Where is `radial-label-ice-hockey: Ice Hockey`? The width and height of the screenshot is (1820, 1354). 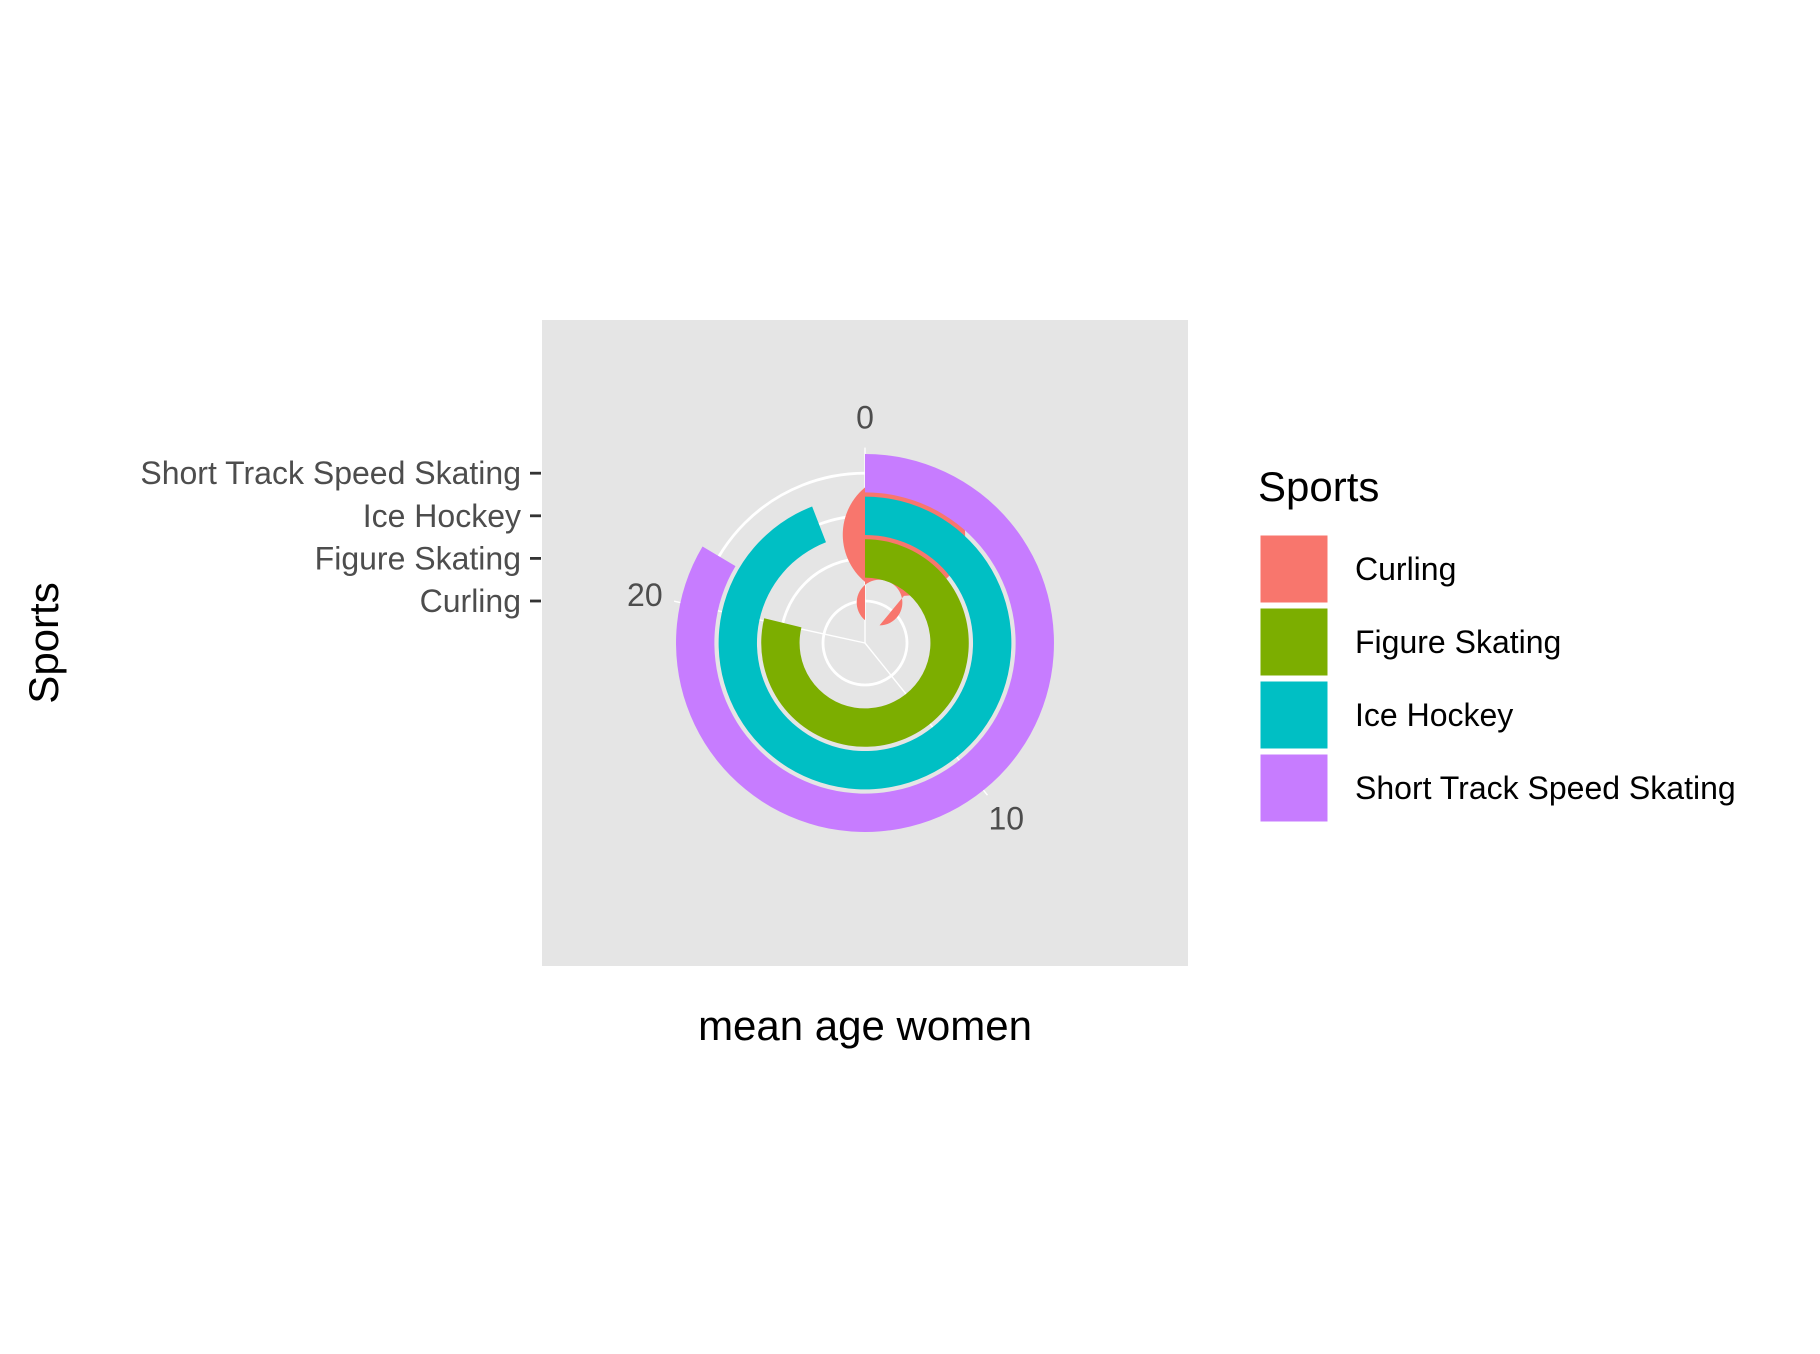
radial-label-ice-hockey: Ice Hockey is located at coordinates (442, 516).